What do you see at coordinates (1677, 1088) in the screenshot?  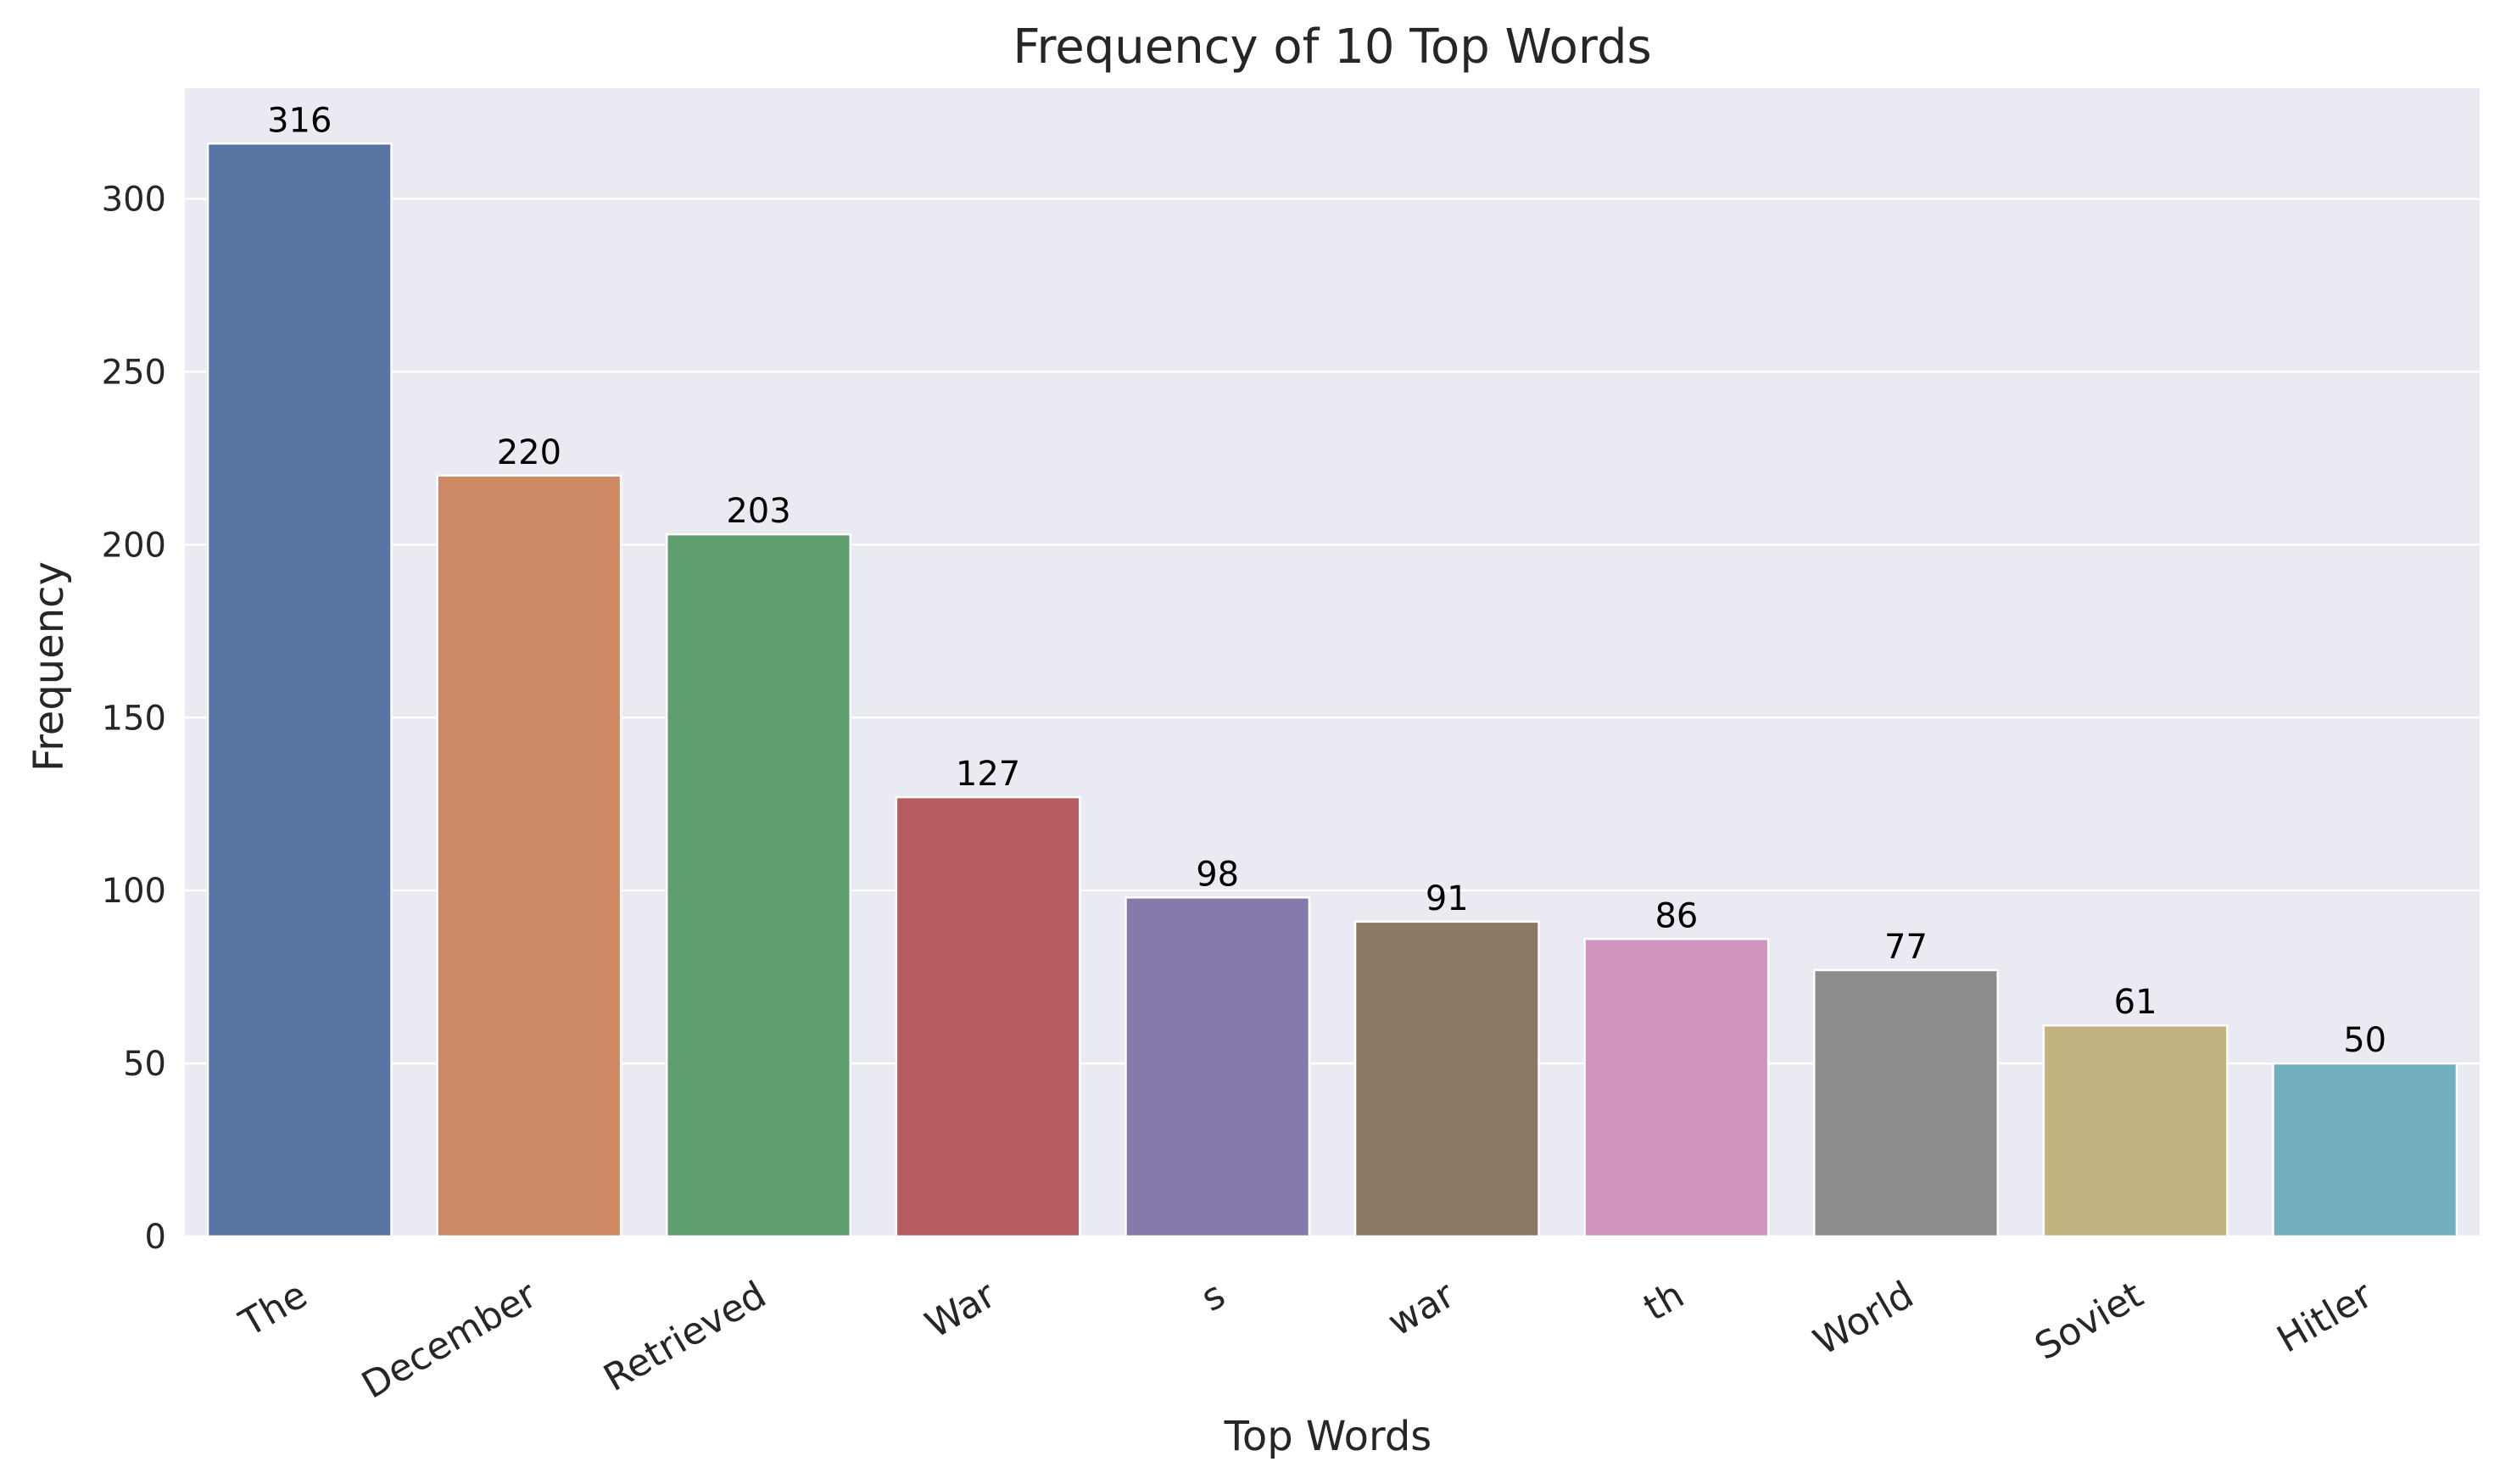 I see `bar-th` at bounding box center [1677, 1088].